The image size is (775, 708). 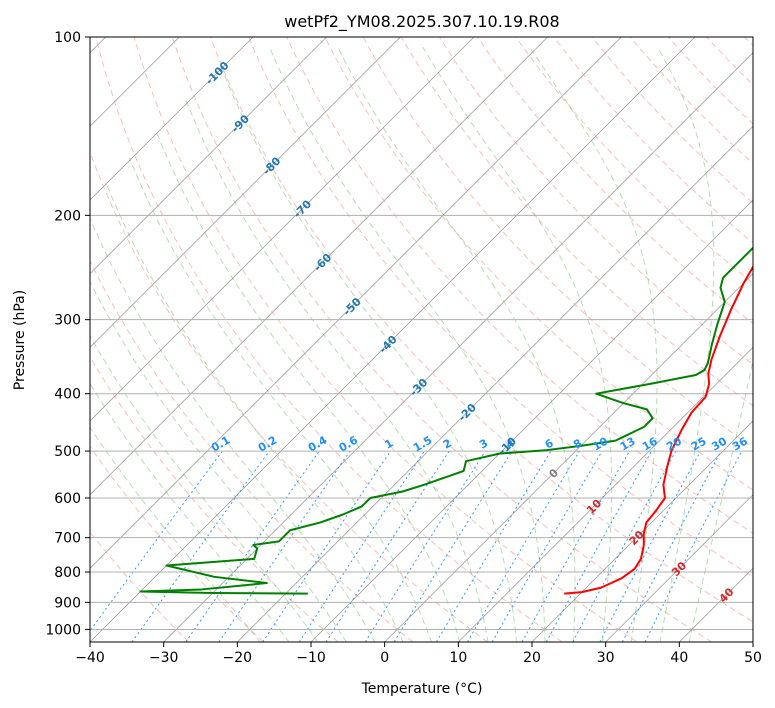 What do you see at coordinates (67, 38) in the screenshot?
I see `y-tick-label: 100` at bounding box center [67, 38].